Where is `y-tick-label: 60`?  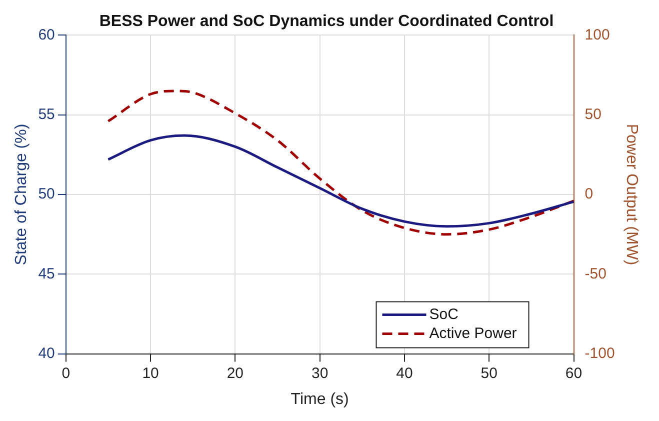
y-tick-label: 60 is located at coordinates (46, 35).